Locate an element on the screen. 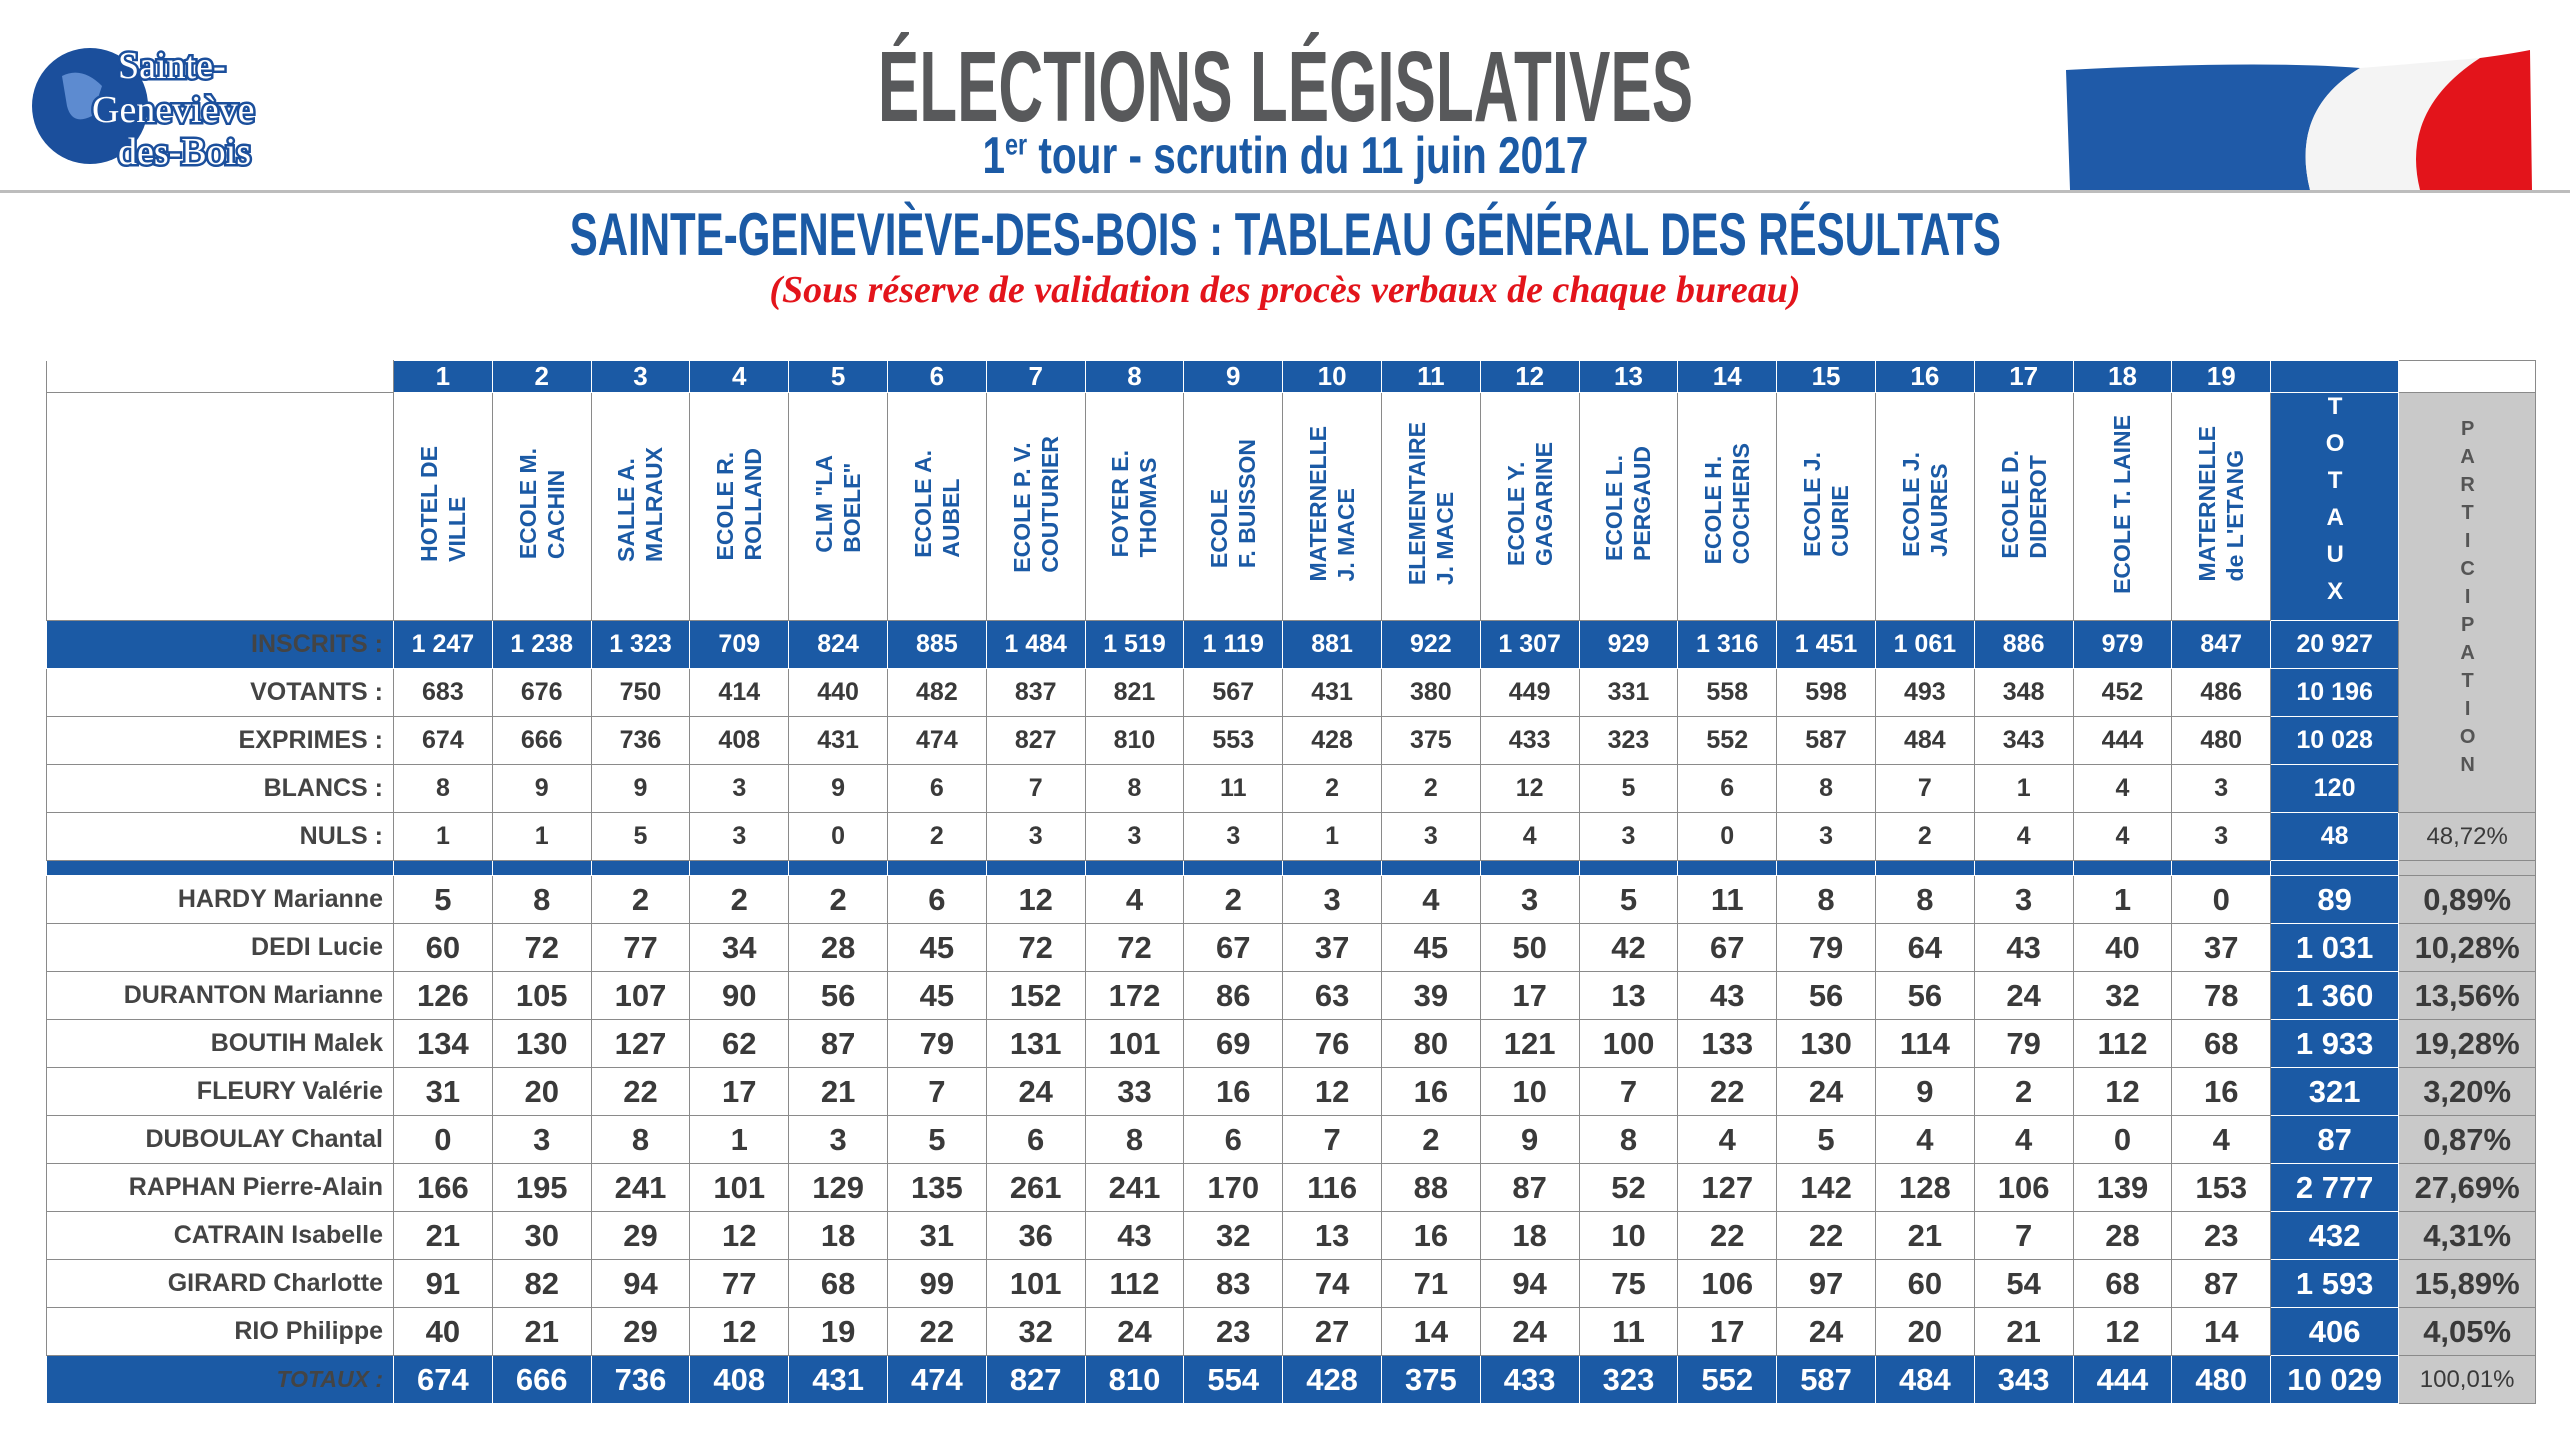 This screenshot has width=2570, height=1446. stat-value: 821 is located at coordinates (1134, 692).